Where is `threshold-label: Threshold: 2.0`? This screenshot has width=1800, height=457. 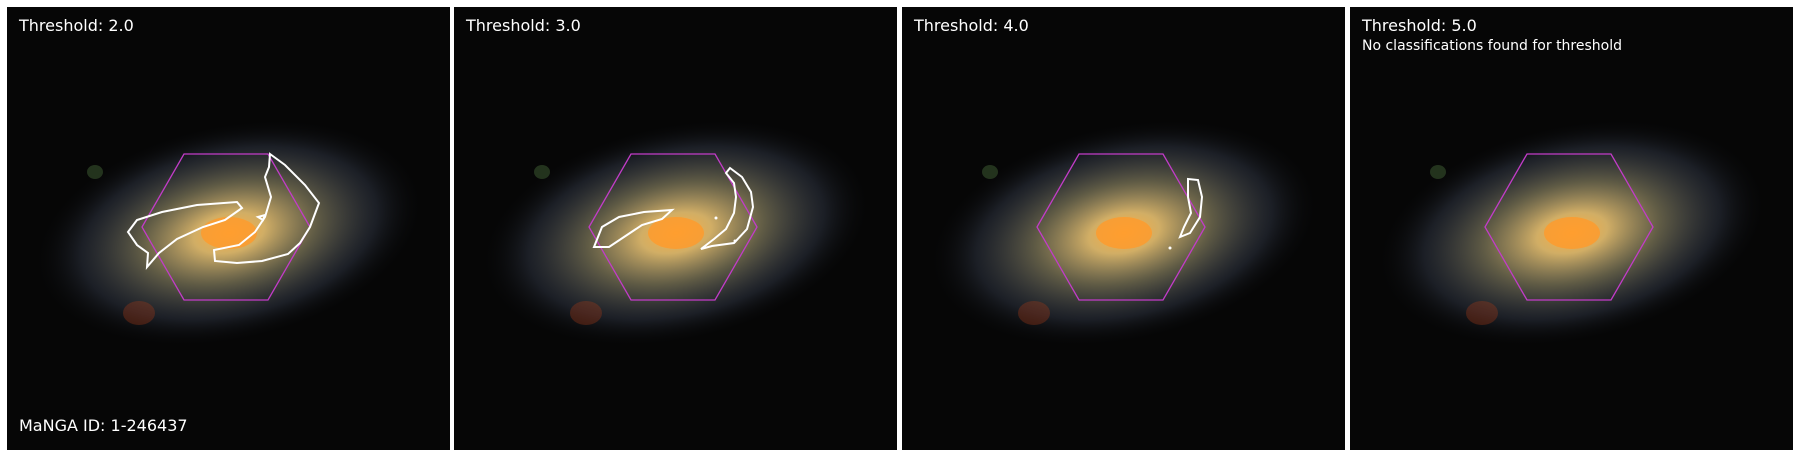 threshold-label: Threshold: 2.0 is located at coordinates (76, 25).